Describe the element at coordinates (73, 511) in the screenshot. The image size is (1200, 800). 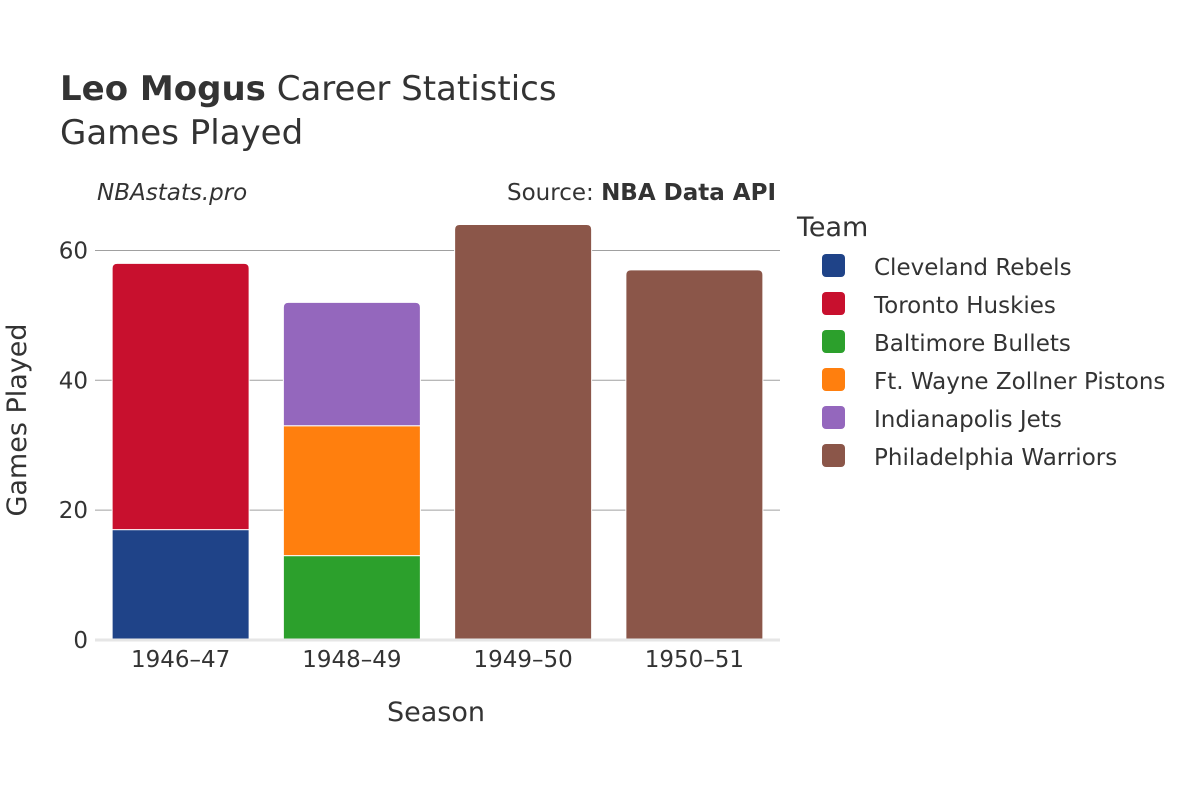
I see `y-tick-label: 20` at that location.